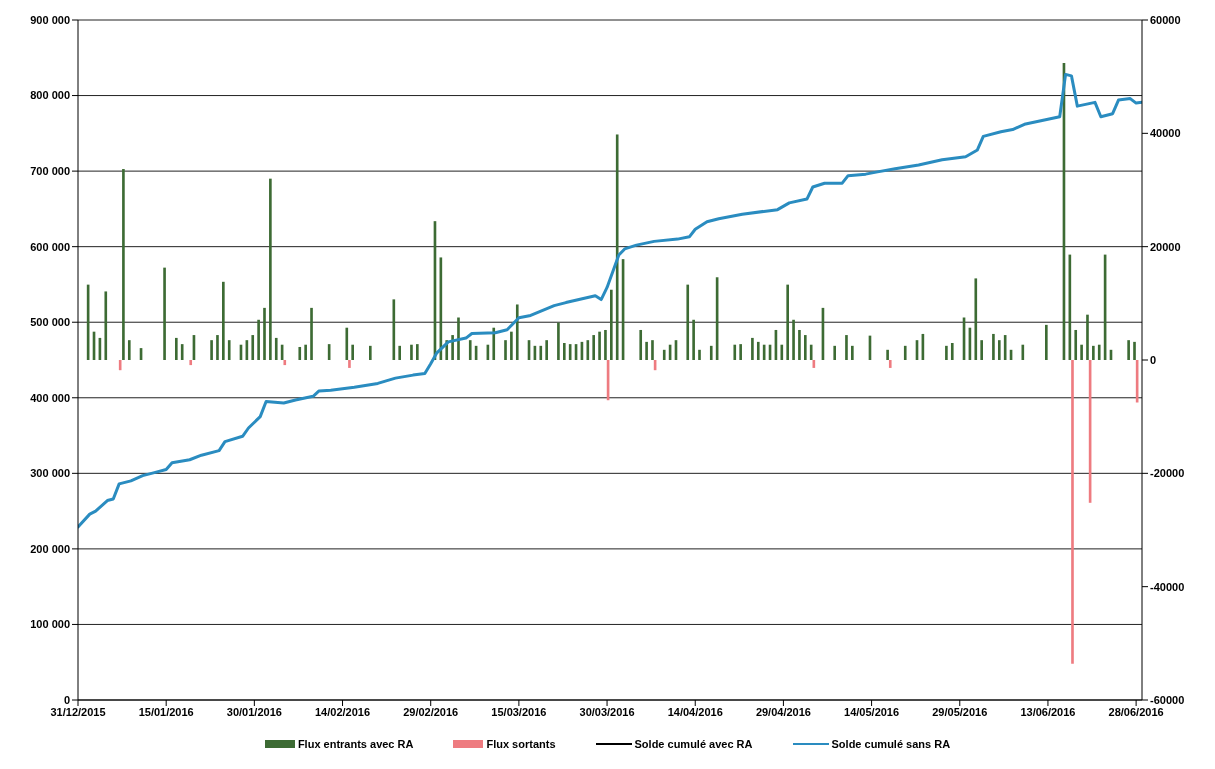  Describe the element at coordinates (1167, 699) in the screenshot. I see `y2-tick-label: -60000` at that location.